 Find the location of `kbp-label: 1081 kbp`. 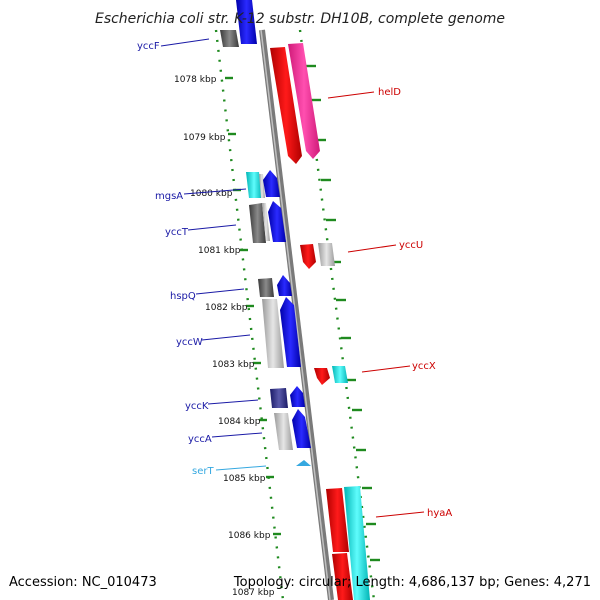

kbp-label: 1081 kbp is located at coordinates (219, 251).